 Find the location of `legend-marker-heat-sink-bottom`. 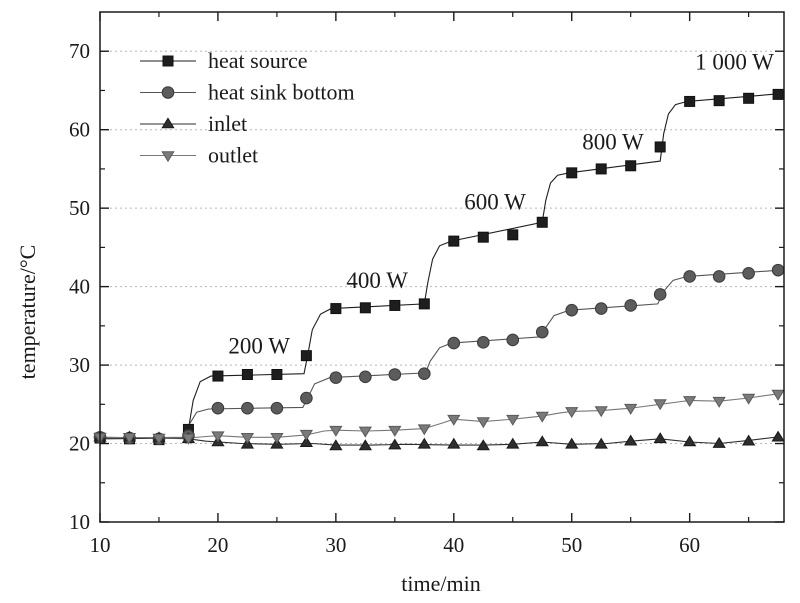

legend-marker-heat-sink-bottom is located at coordinates (168, 92).